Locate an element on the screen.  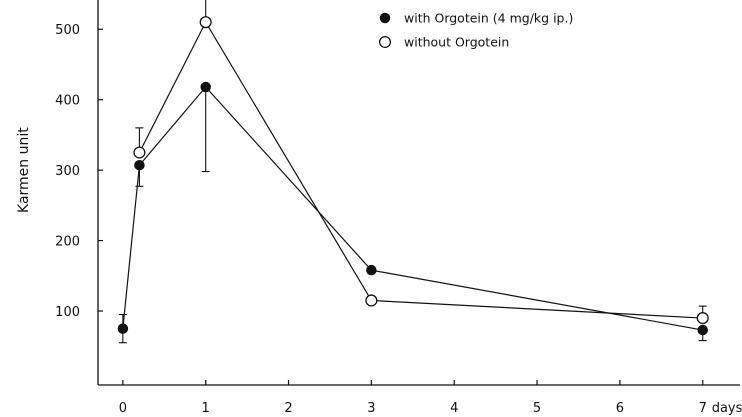
x-tick-label: 6 is located at coordinates (620, 408).